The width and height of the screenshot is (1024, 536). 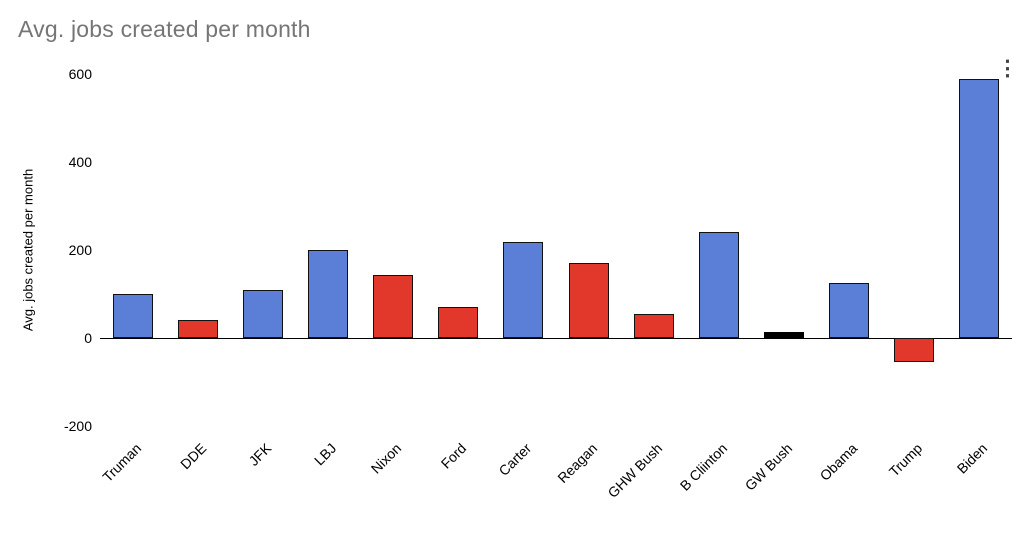 I want to click on bar-ford, so click(x=458, y=322).